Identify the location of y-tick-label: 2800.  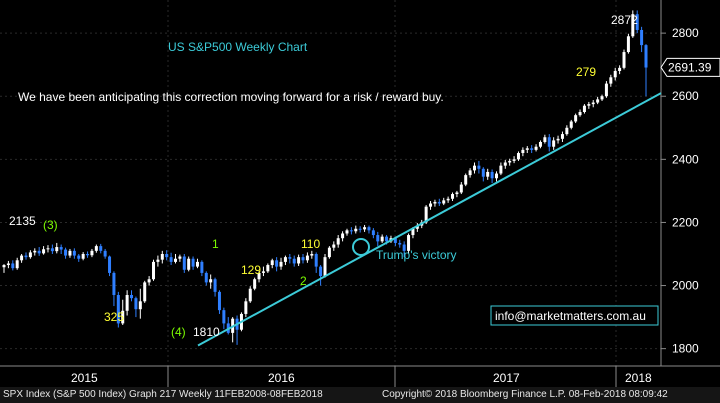
(685, 33).